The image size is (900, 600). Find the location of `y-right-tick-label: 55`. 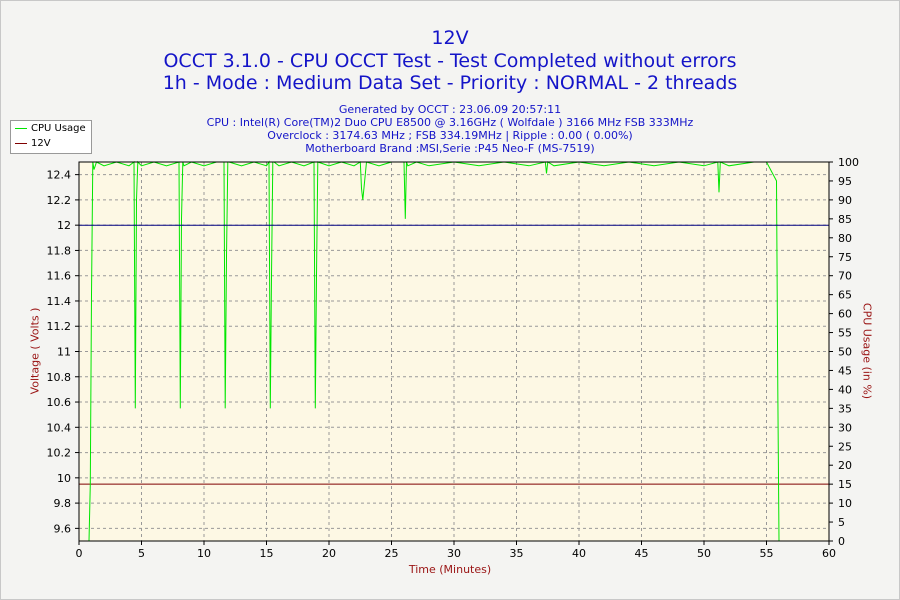

y-right-tick-label: 55 is located at coordinates (845, 333).